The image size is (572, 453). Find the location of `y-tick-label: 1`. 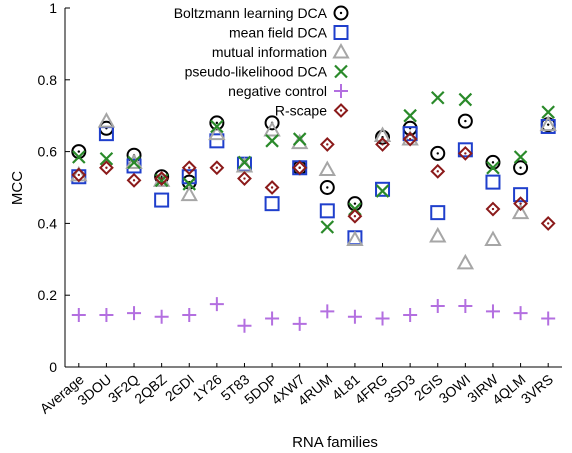

y-tick-label: 1 is located at coordinates (53, 8).